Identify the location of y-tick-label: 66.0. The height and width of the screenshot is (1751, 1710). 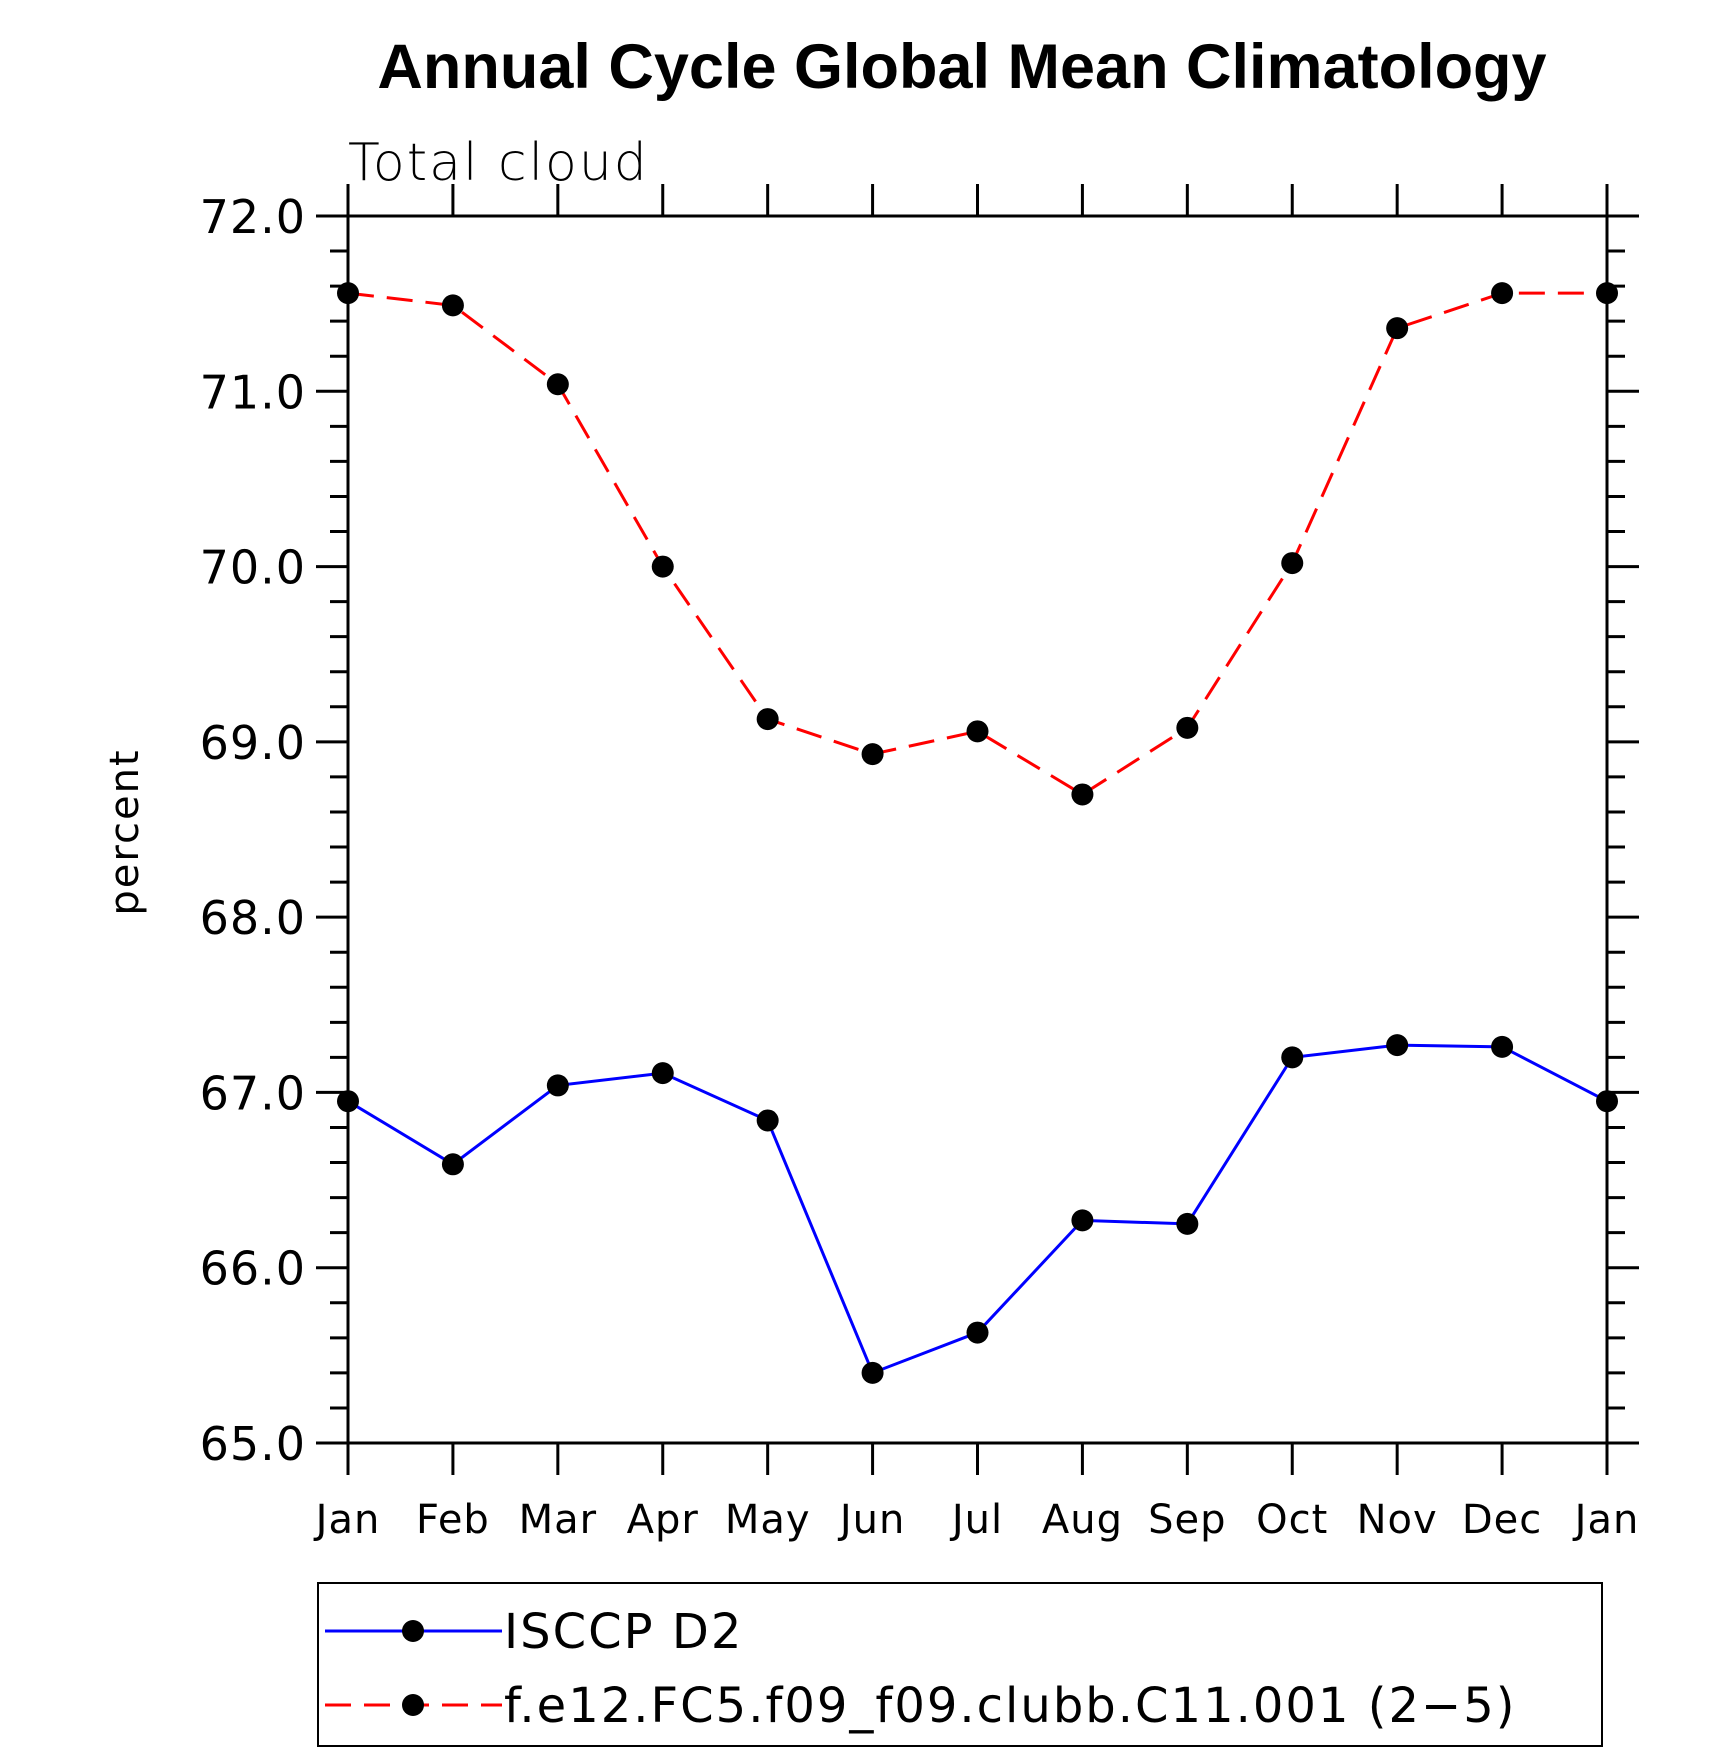
(253, 1269).